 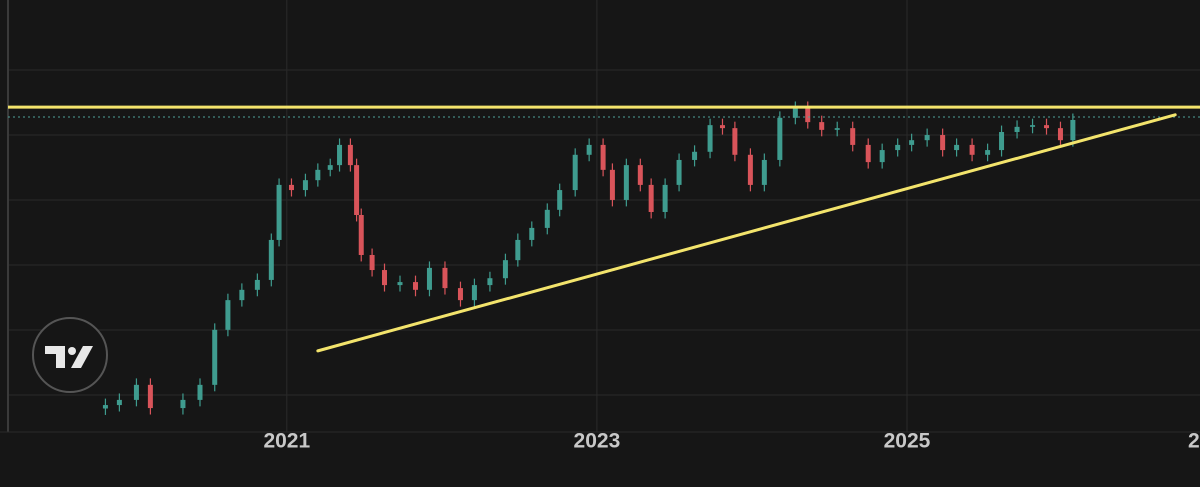 I want to click on tradingview-logo, so click(x=70, y=355).